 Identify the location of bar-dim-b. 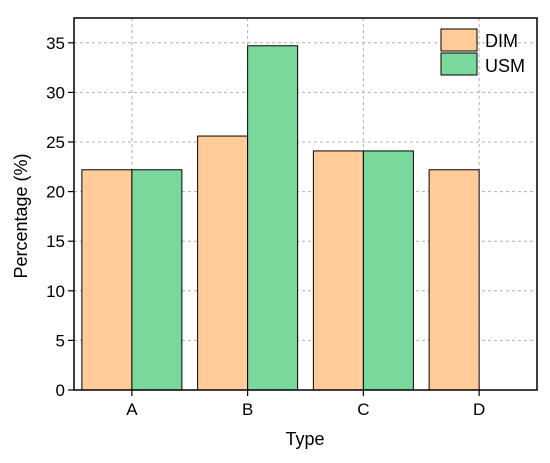
(223, 263).